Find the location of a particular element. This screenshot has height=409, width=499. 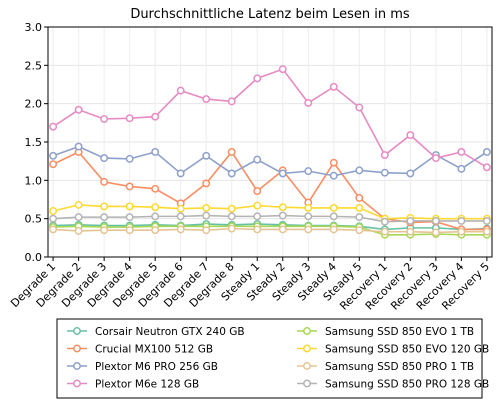

y-tick-label: 1.0 is located at coordinates (34, 180).